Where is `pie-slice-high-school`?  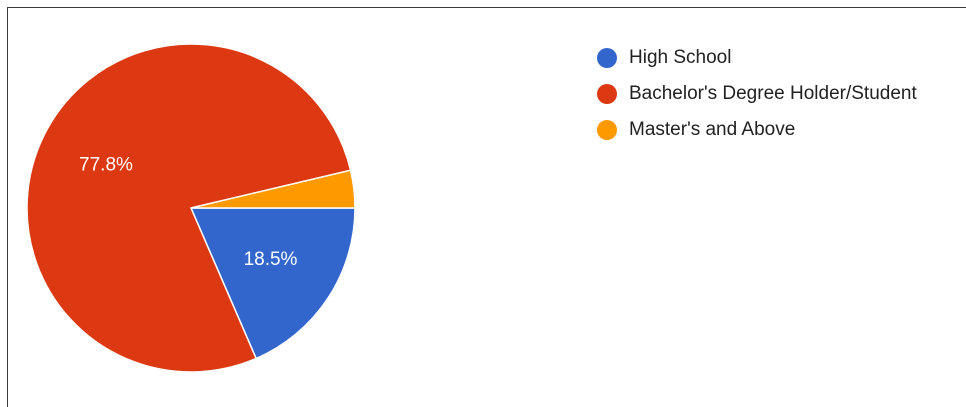
pie-slice-high-school is located at coordinates (272, 283).